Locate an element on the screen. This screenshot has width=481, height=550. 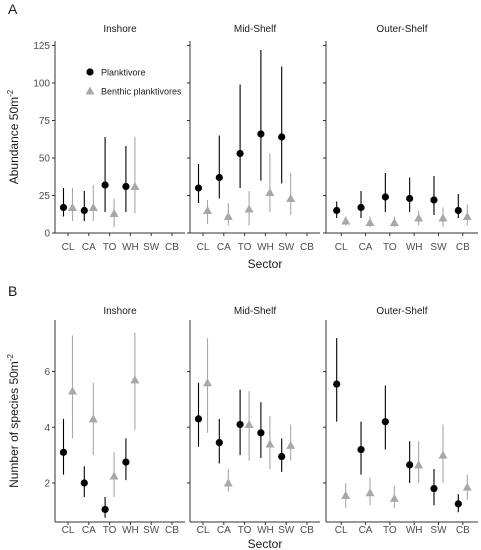
facet-title: Outer-Shelf is located at coordinates (401, 29).